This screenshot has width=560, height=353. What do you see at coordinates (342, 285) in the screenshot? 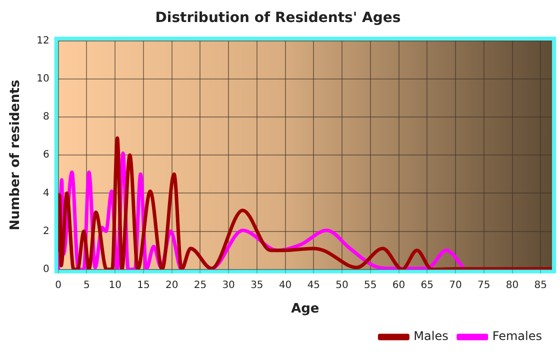
I see `x-tick-label: 50` at bounding box center [342, 285].